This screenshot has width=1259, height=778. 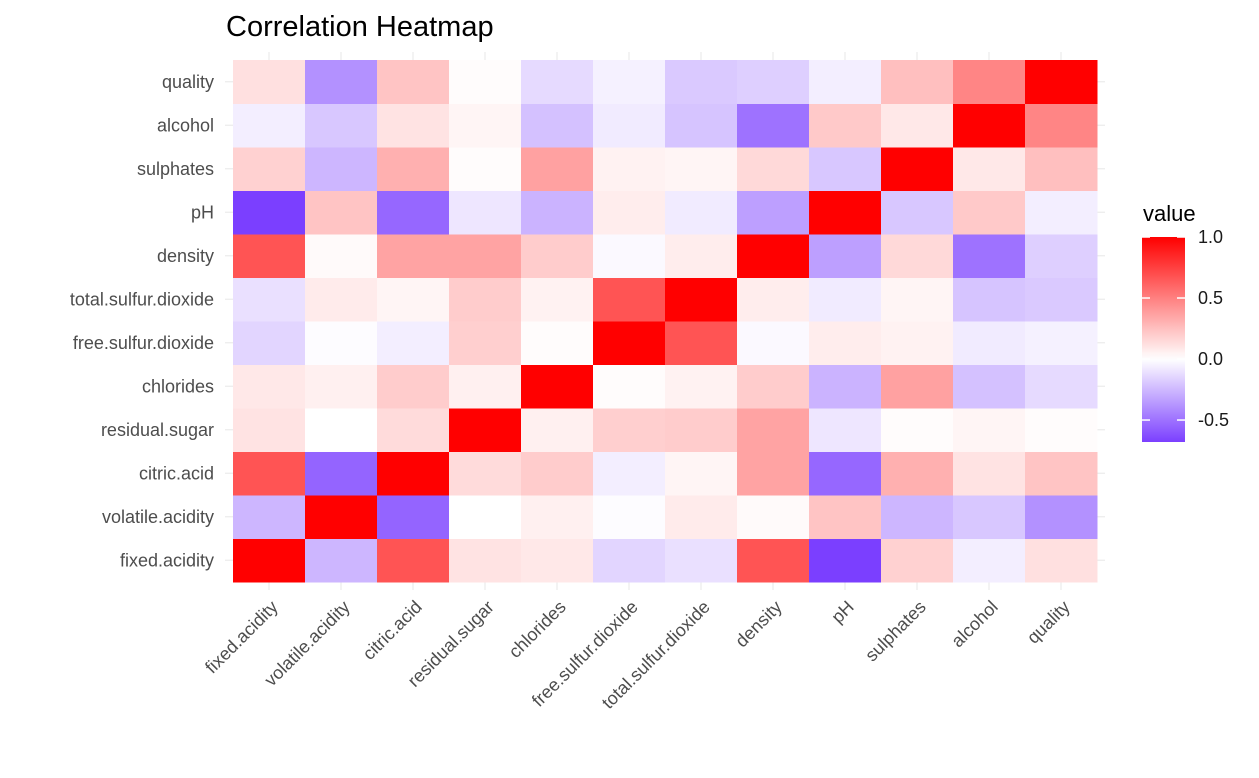 I want to click on heatmap-cell-quality-free.sulfur.dioxide, so click(x=629, y=82).